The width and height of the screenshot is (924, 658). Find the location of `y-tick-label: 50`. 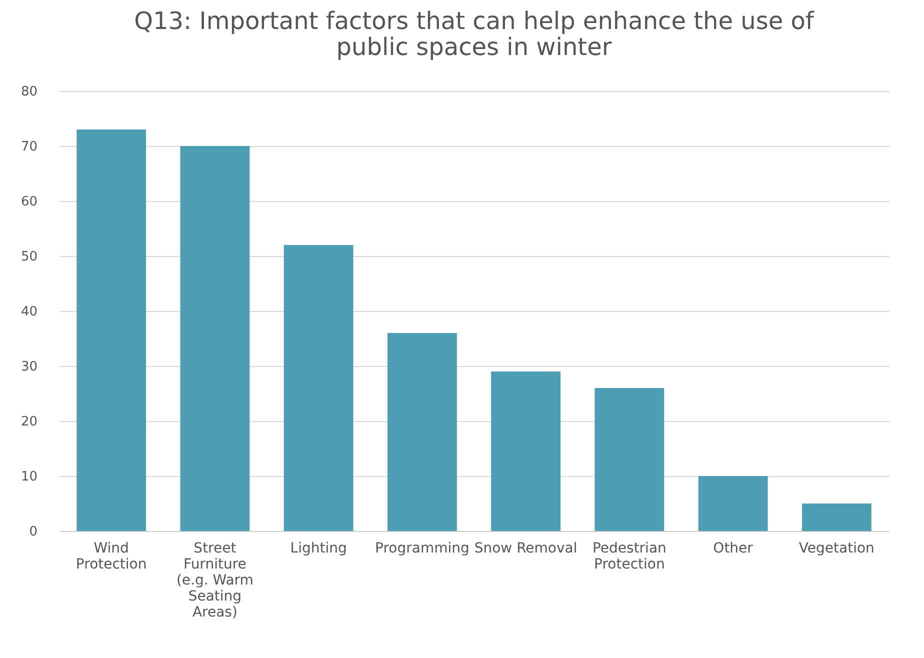

y-tick-label: 50 is located at coordinates (29, 257).